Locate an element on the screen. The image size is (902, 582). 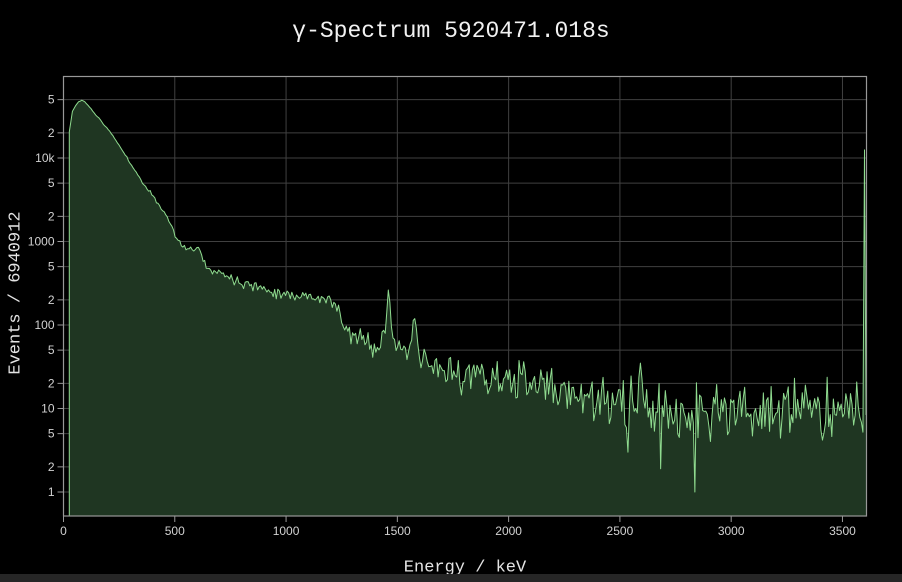
x-tick-label: 0 is located at coordinates (63, 531).